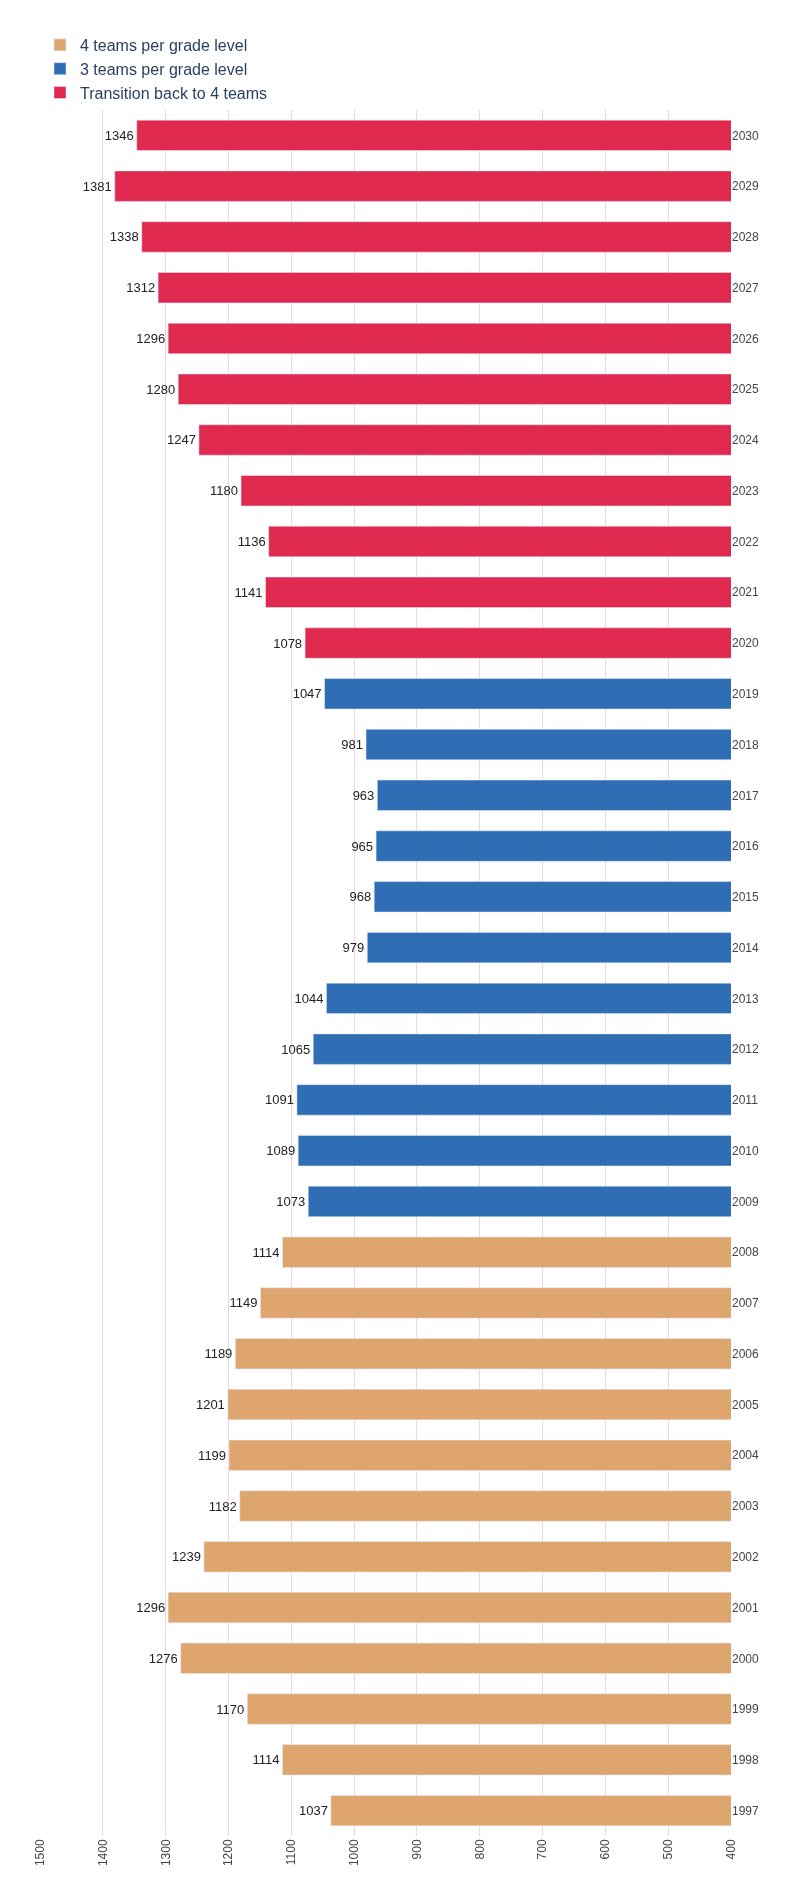 This screenshot has width=791, height=1896. What do you see at coordinates (746, 440) in the screenshot?
I see `y-tick-label: 2024` at bounding box center [746, 440].